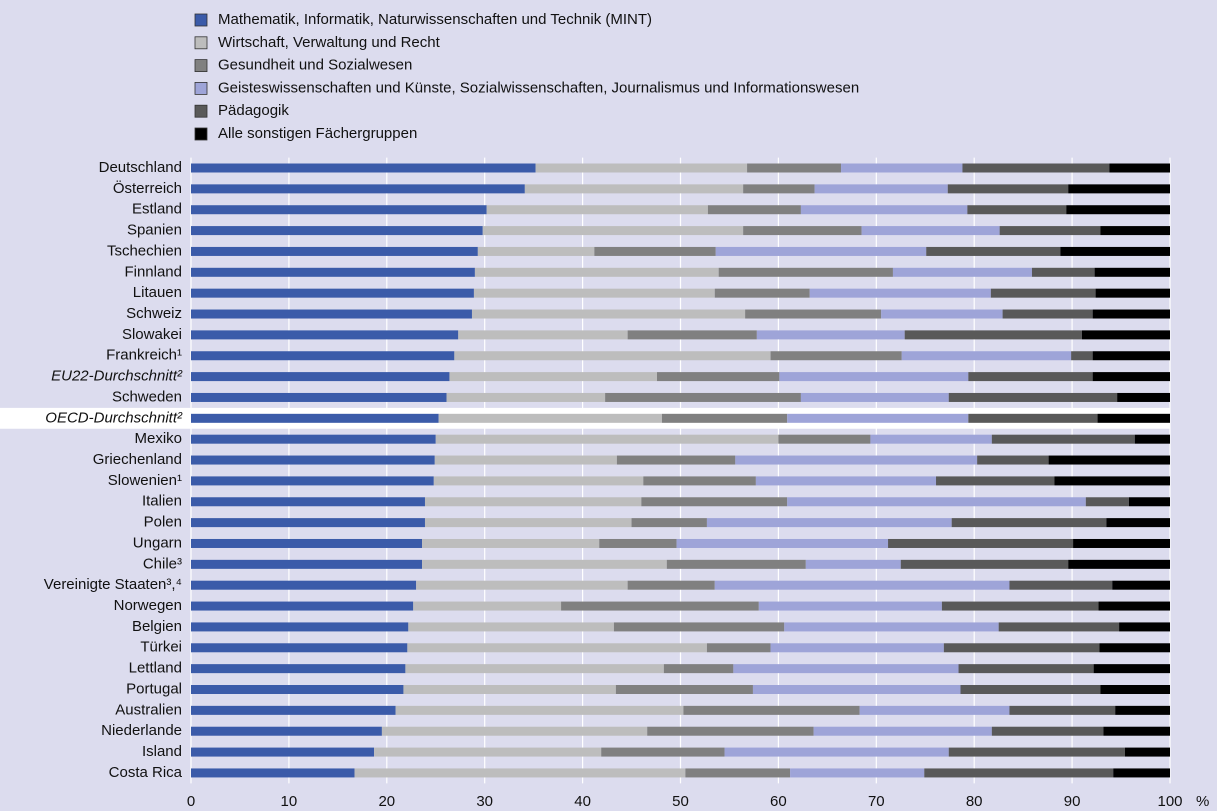 The height and width of the screenshot is (811, 1217). I want to click on legend-label: Alle sonstigen Fächergruppen, so click(317, 133).